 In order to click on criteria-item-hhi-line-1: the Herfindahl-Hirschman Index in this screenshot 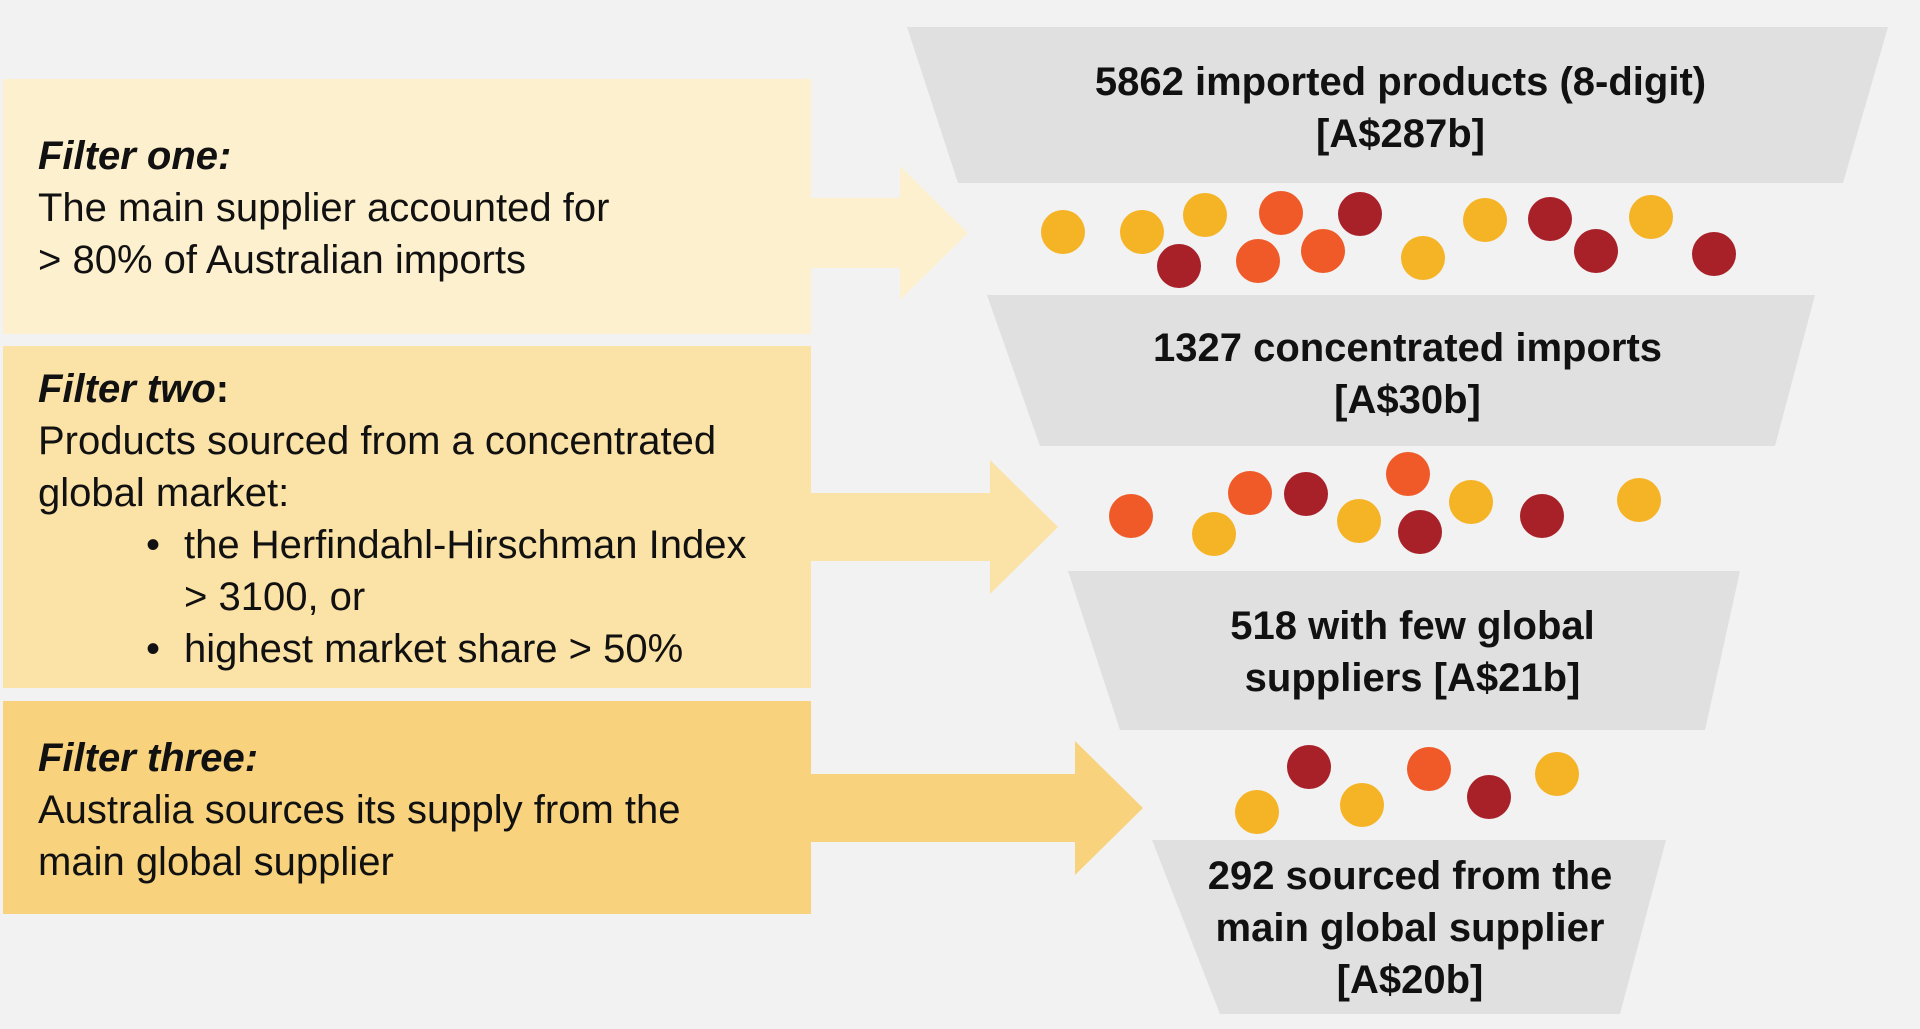, I will do `click(465, 545)`.